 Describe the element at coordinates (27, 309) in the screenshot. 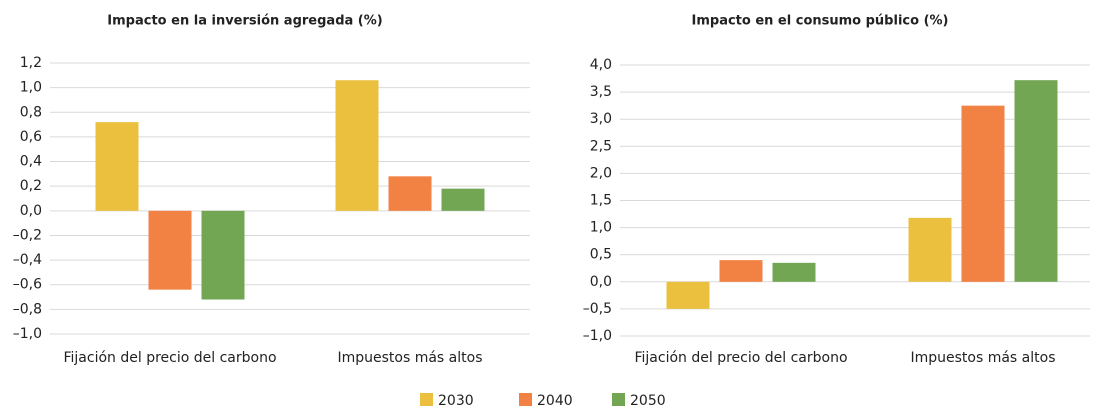

I see `y-tick-label: –0,8` at that location.